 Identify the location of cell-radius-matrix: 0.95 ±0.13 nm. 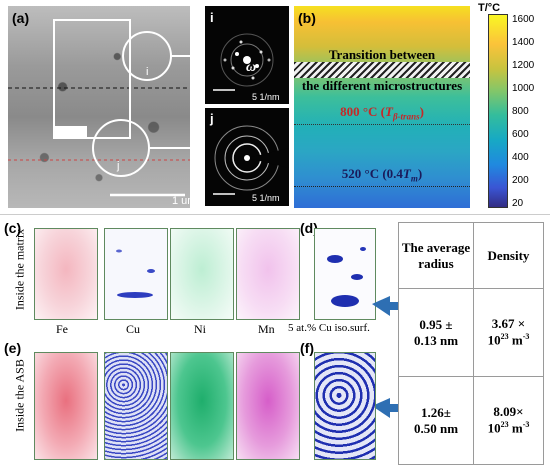
(436, 333).